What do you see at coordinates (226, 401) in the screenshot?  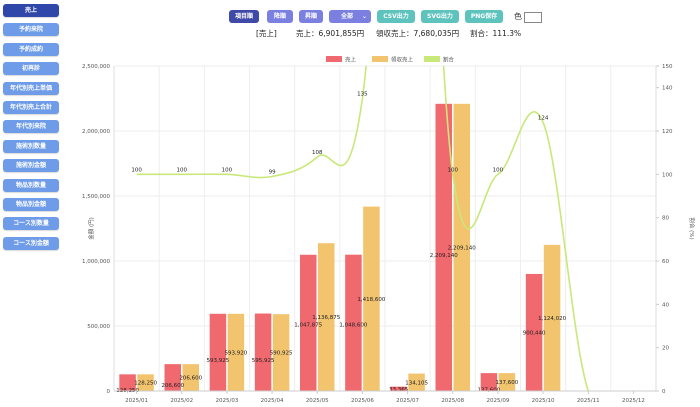 I see `x-tick-label: 2025/03` at bounding box center [226, 401].